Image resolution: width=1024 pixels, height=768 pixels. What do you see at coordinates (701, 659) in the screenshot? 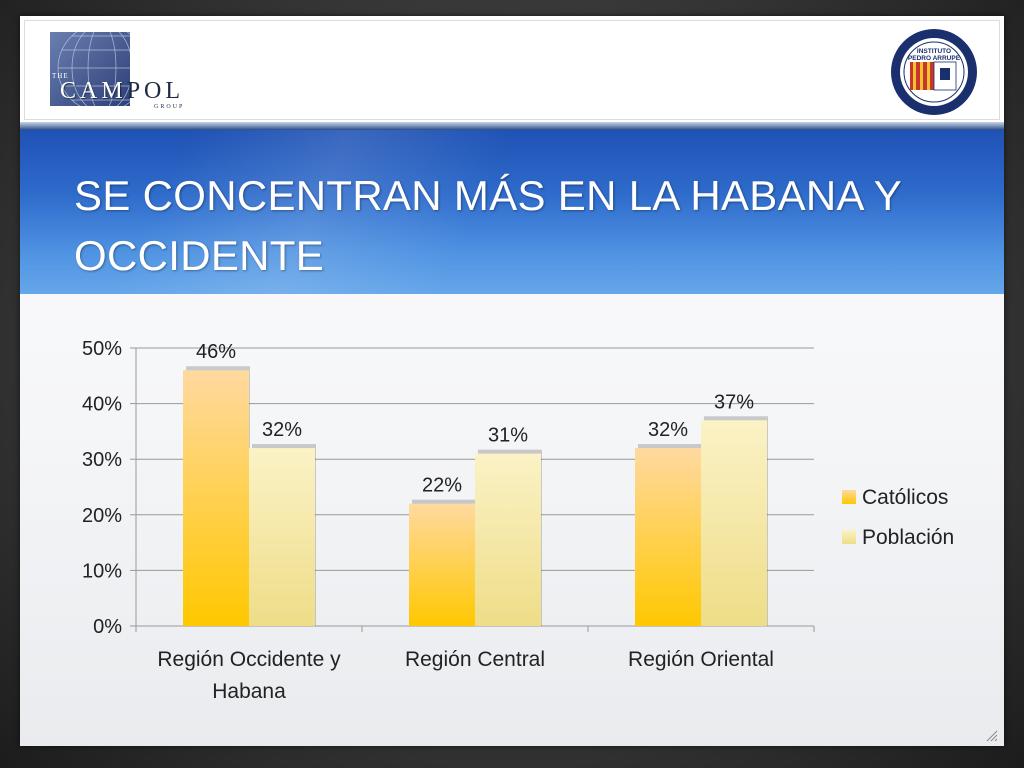
I see `x-tick-label: Región Oriental` at bounding box center [701, 659].